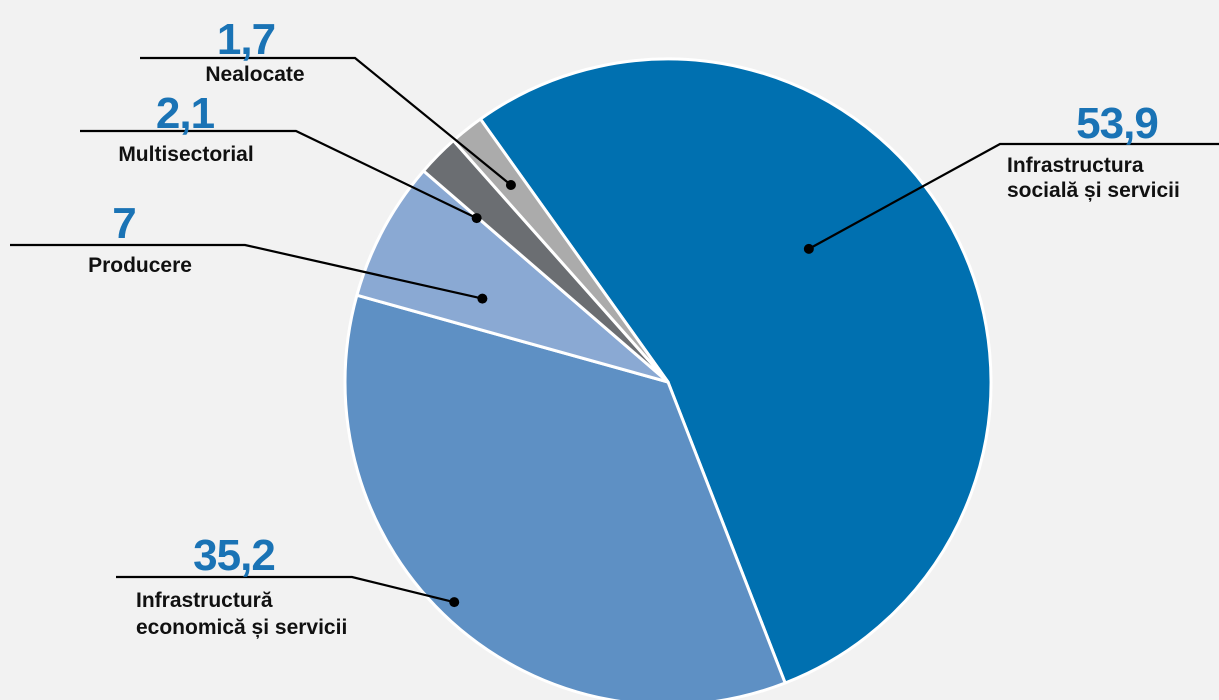 The image size is (1219, 700). Describe the element at coordinates (1117, 123) in the screenshot. I see `value-label-infrastructura-sociala: 53,9` at that location.